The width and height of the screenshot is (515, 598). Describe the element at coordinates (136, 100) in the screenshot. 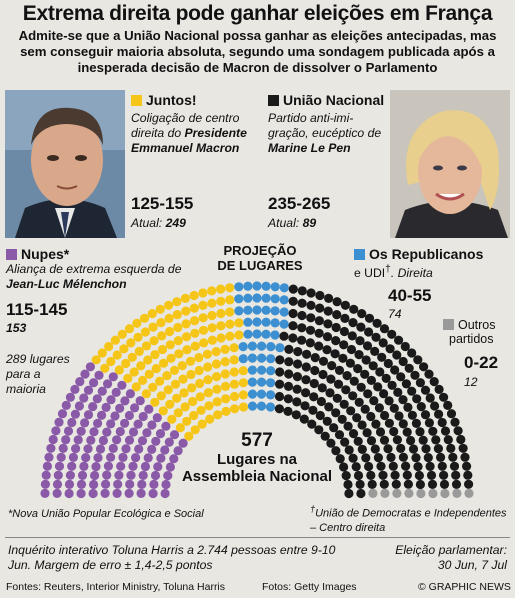

I see `juntos-swatch` at that location.